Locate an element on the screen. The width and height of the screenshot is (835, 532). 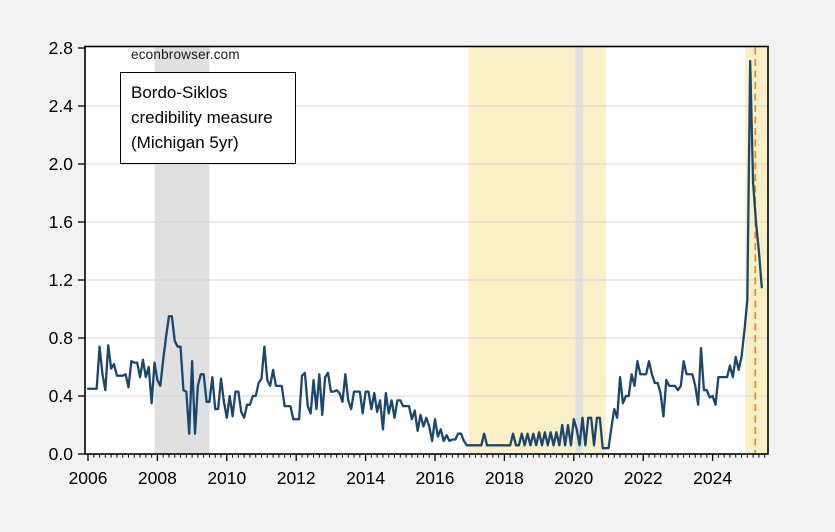
band-shading-2025 is located at coordinates (756, 250).